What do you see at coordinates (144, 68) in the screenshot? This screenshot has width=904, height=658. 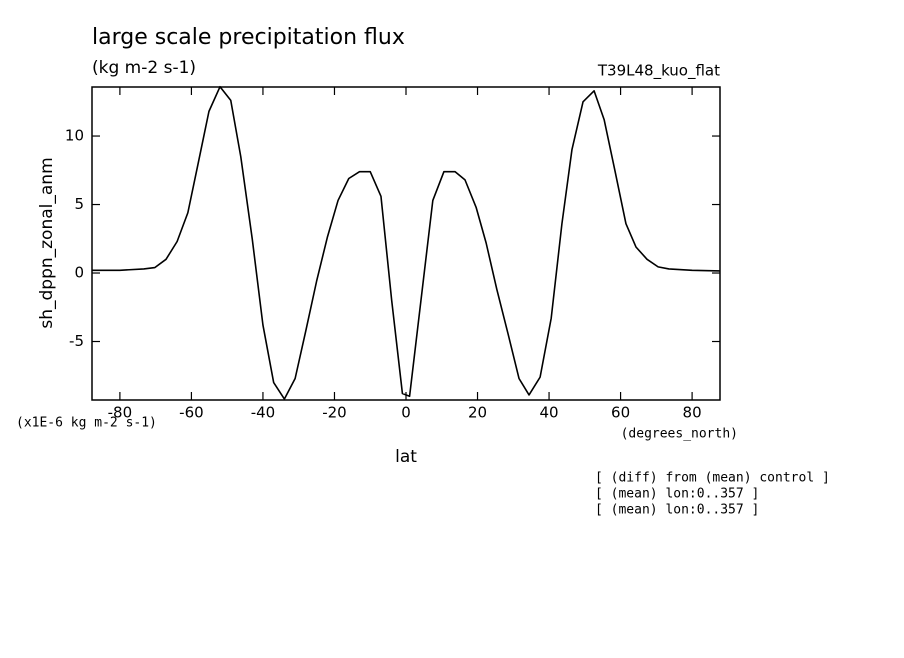 I see `chart-subtitle: (kg m-2 s-1)` at bounding box center [144, 68].